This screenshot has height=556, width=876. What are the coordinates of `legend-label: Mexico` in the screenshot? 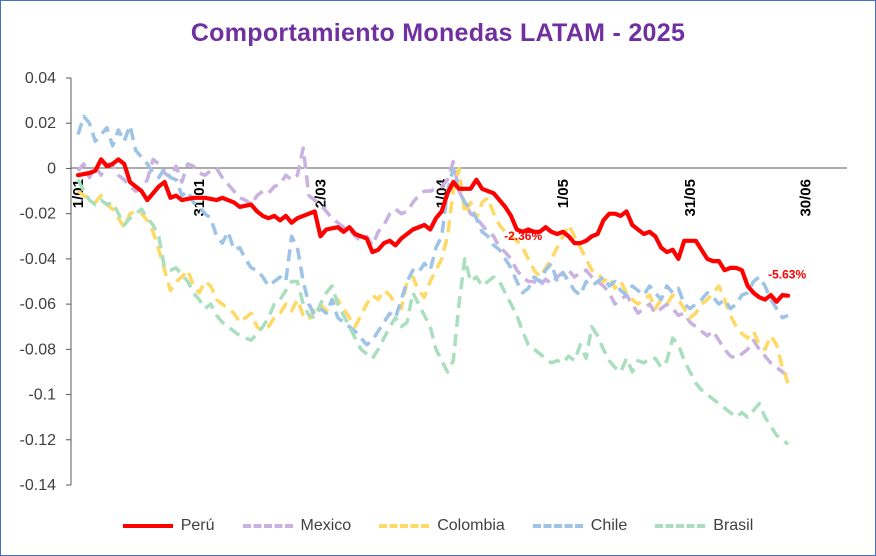 It's located at (326, 525).